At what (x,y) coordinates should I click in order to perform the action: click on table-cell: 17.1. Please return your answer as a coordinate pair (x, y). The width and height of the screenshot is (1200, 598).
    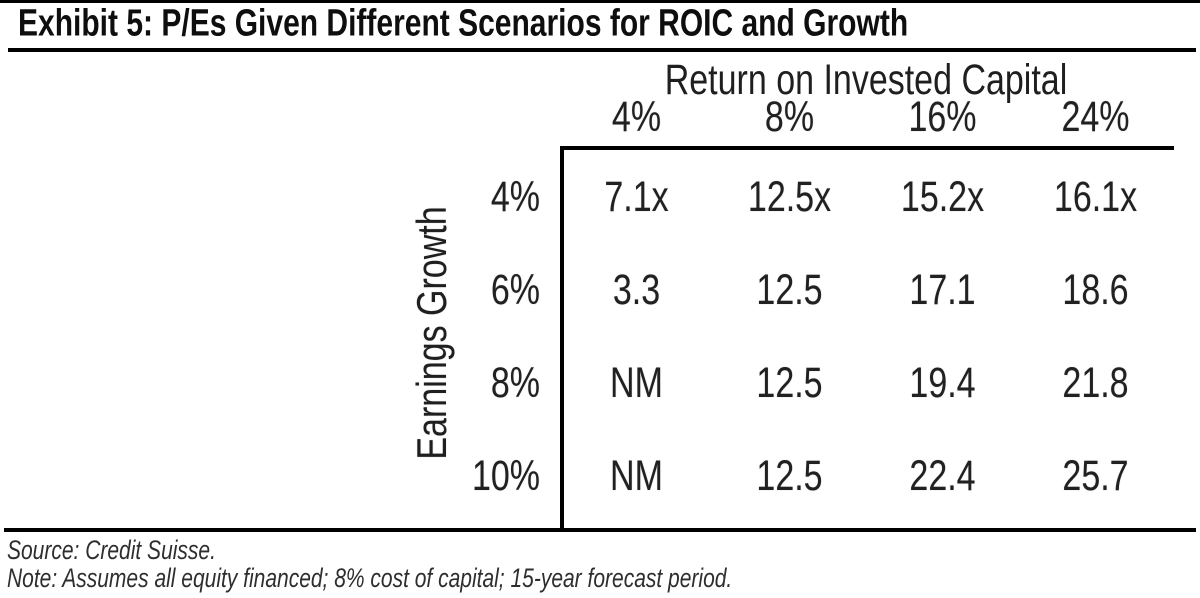
    Looking at the image, I should click on (942, 289).